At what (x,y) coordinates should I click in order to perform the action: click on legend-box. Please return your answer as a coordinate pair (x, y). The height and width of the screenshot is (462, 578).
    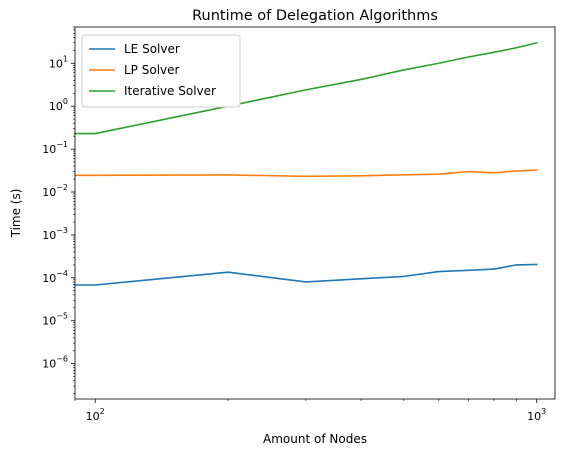
    Looking at the image, I should click on (161, 71).